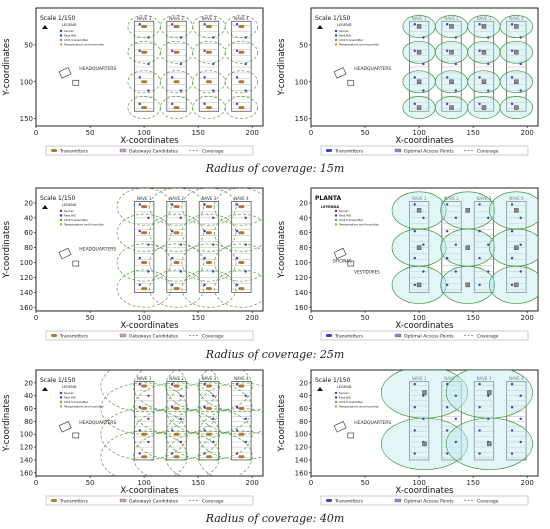  Describe the element at coordinates (26, 435) in the screenshot. I see `y-tick-label: 100` at that location.